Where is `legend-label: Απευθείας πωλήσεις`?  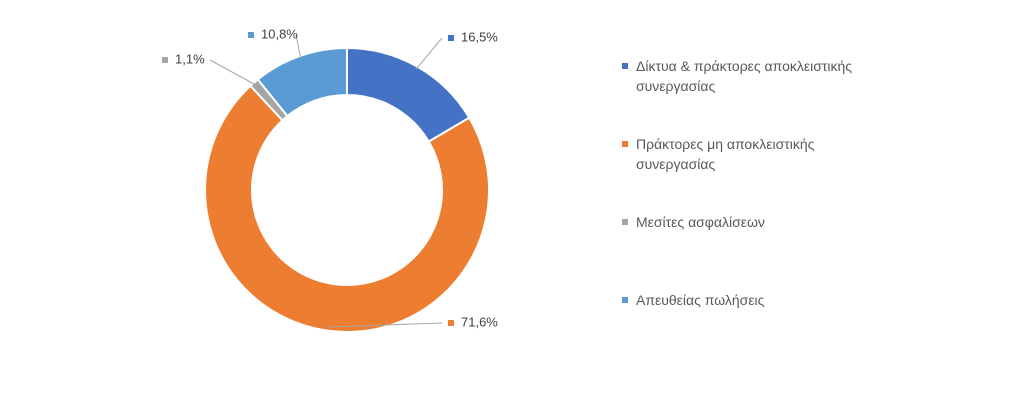
legend-label: Απευθείας πωλήσεις is located at coordinates (700, 300).